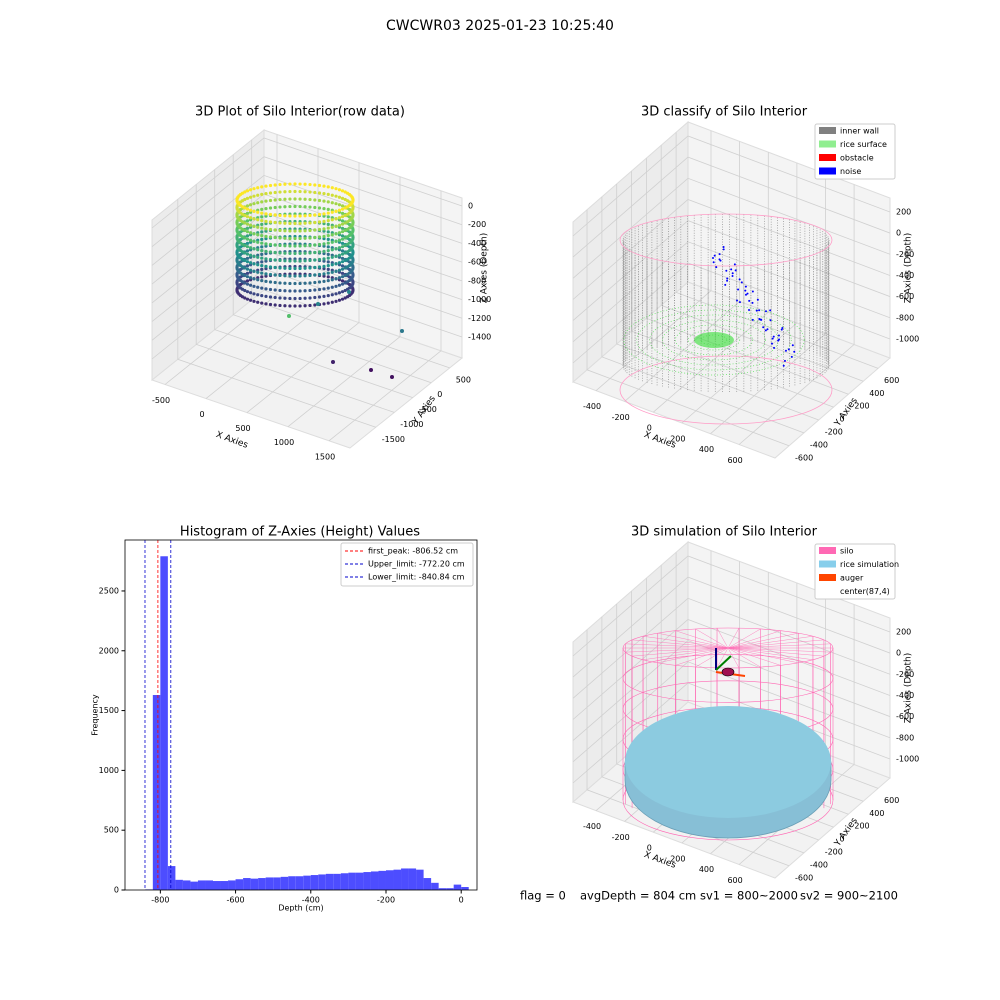 Image resolution: width=1000 pixels, height=1000 pixels. I want to click on silo-outline, so click(726, 240).